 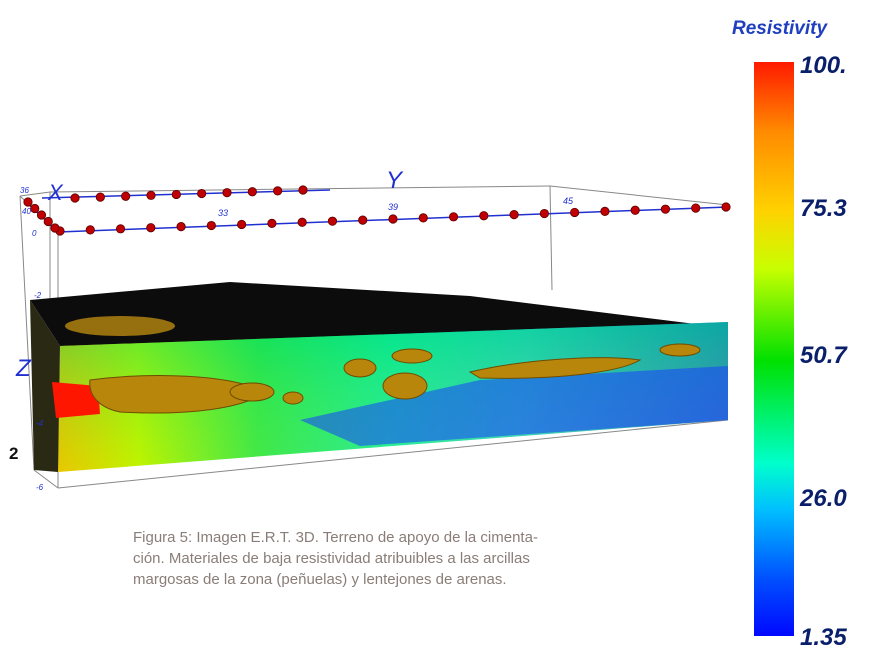 What do you see at coordinates (120, 326) in the screenshot?
I see `top-surface-anomaly` at bounding box center [120, 326].